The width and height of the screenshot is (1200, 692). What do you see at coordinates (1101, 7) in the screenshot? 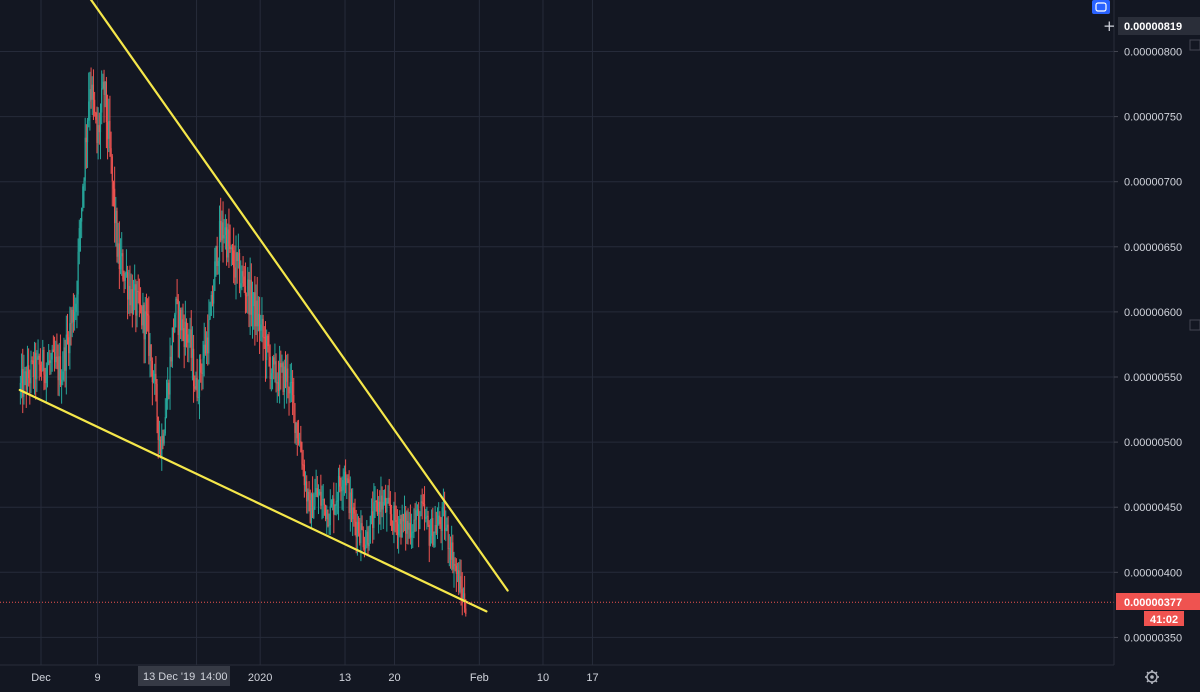
I see `auto-scale-icon` at bounding box center [1101, 7].